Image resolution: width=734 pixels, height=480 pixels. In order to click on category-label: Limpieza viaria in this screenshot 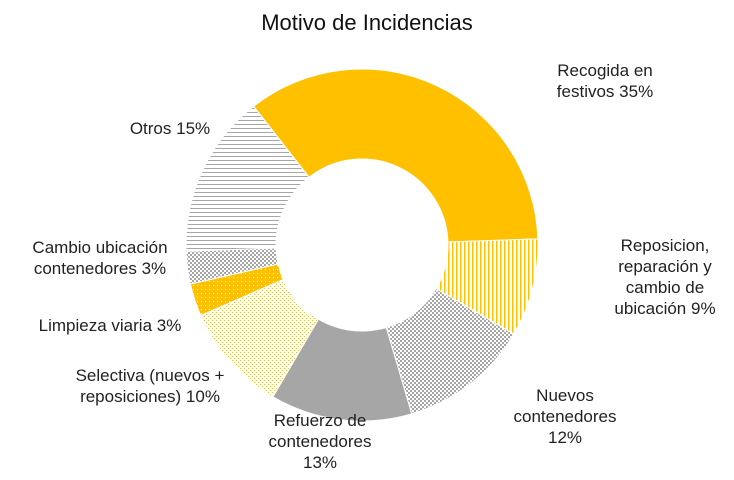, I will do `click(95, 325)`.